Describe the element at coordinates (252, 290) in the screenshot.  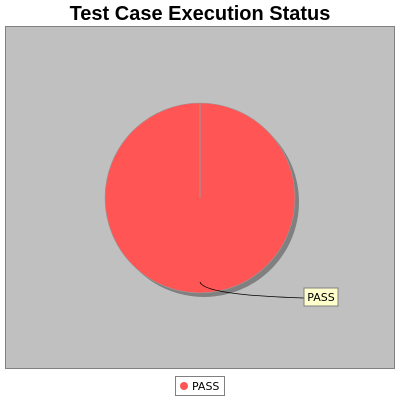
I see `label-leader-line` at that location.